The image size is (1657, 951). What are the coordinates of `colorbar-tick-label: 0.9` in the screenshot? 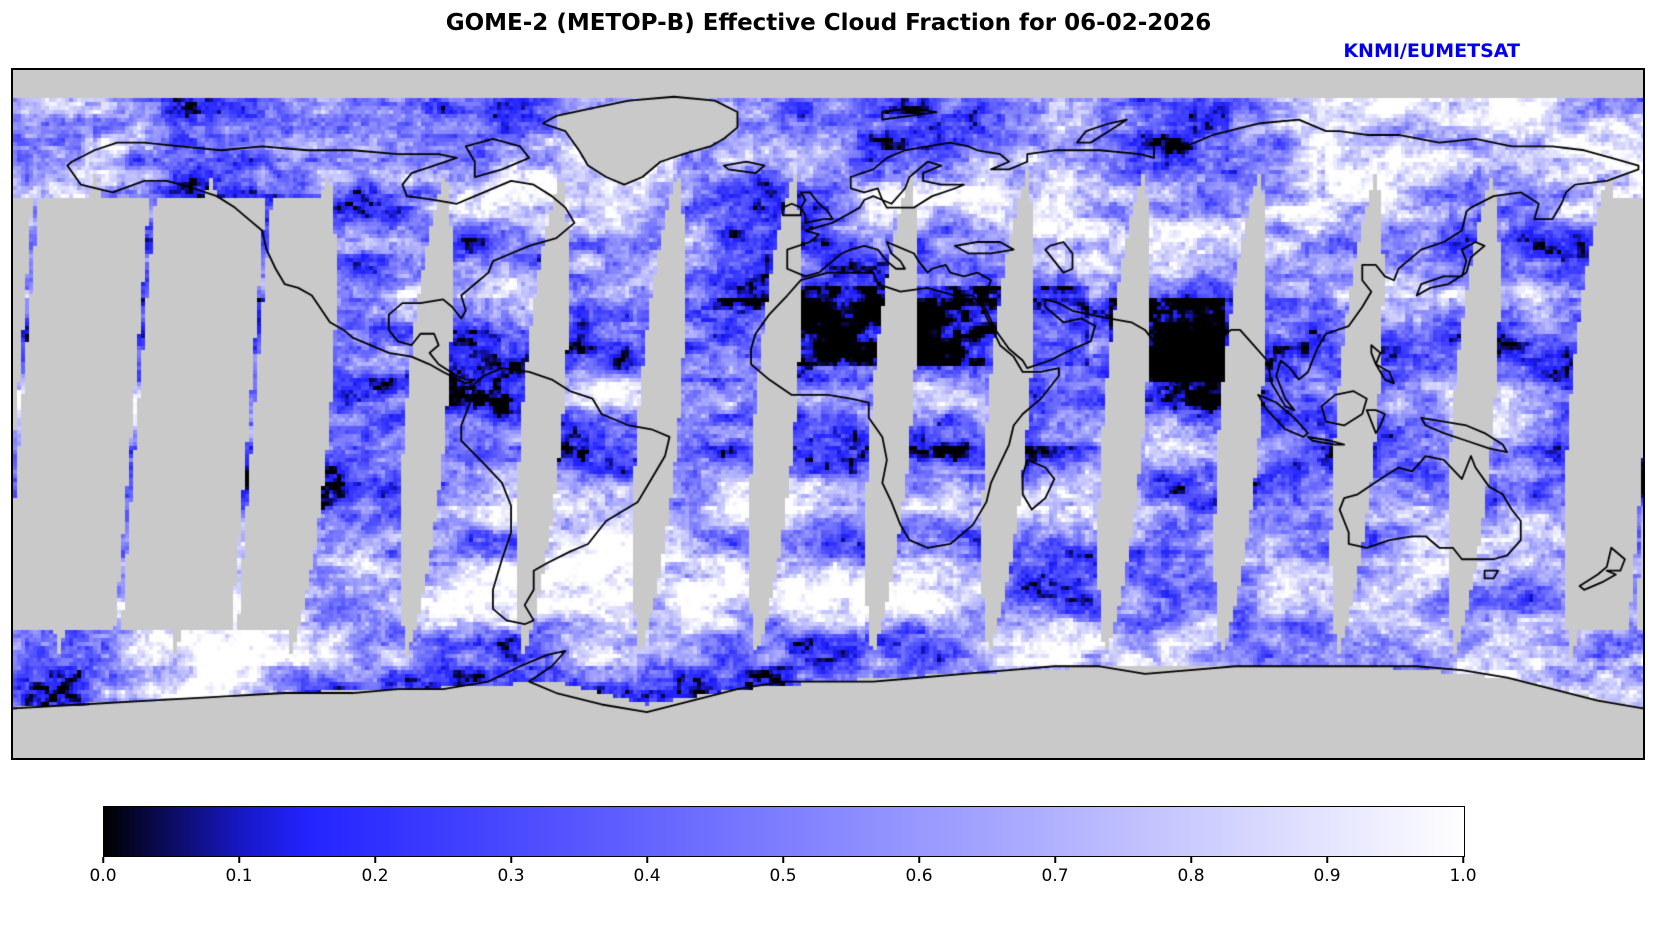 It's located at (1327, 876).